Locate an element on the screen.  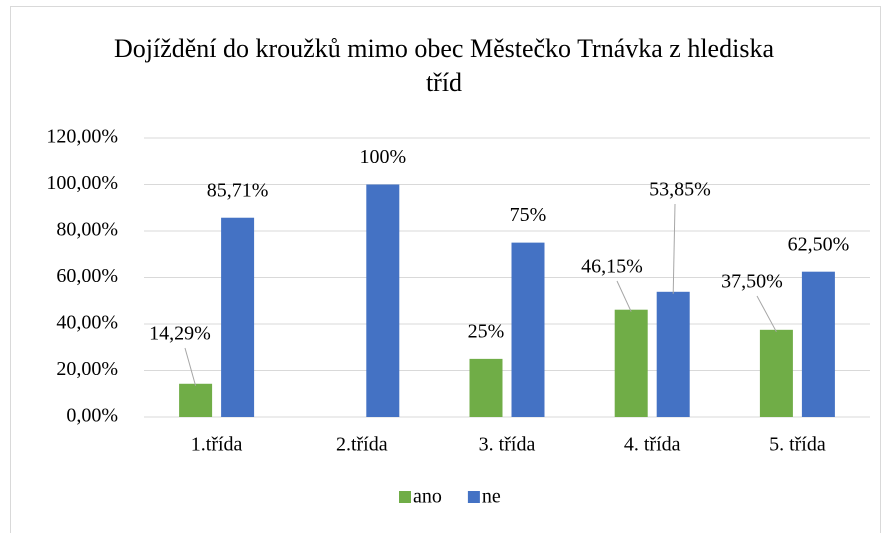
x-tick-label: 2.třída is located at coordinates (362, 445).